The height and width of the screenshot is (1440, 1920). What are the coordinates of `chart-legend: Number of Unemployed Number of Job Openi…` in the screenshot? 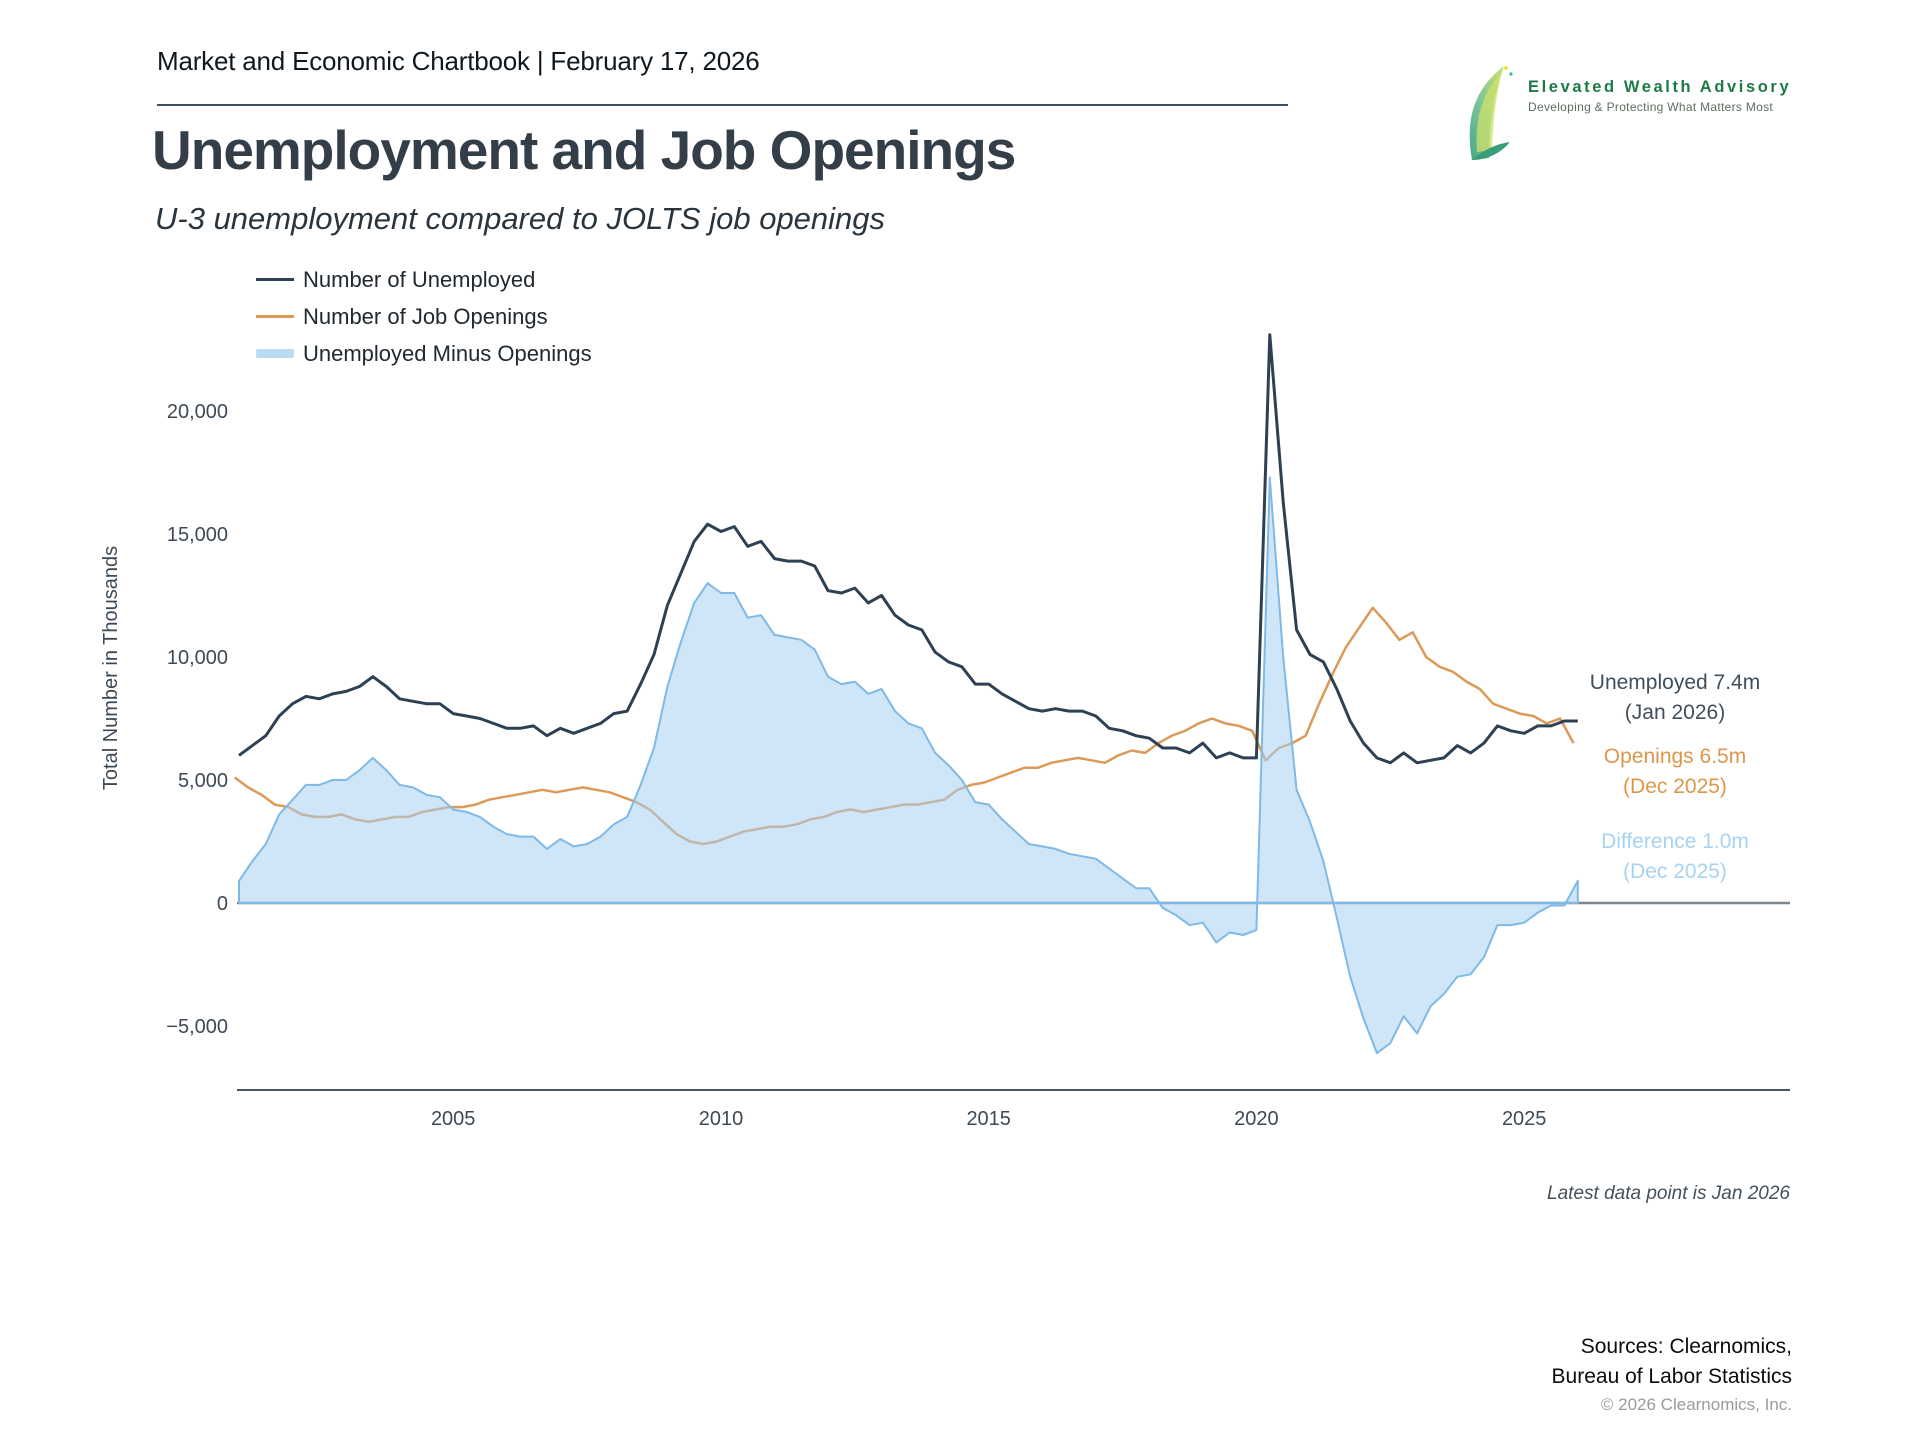 It's located at (424, 316).